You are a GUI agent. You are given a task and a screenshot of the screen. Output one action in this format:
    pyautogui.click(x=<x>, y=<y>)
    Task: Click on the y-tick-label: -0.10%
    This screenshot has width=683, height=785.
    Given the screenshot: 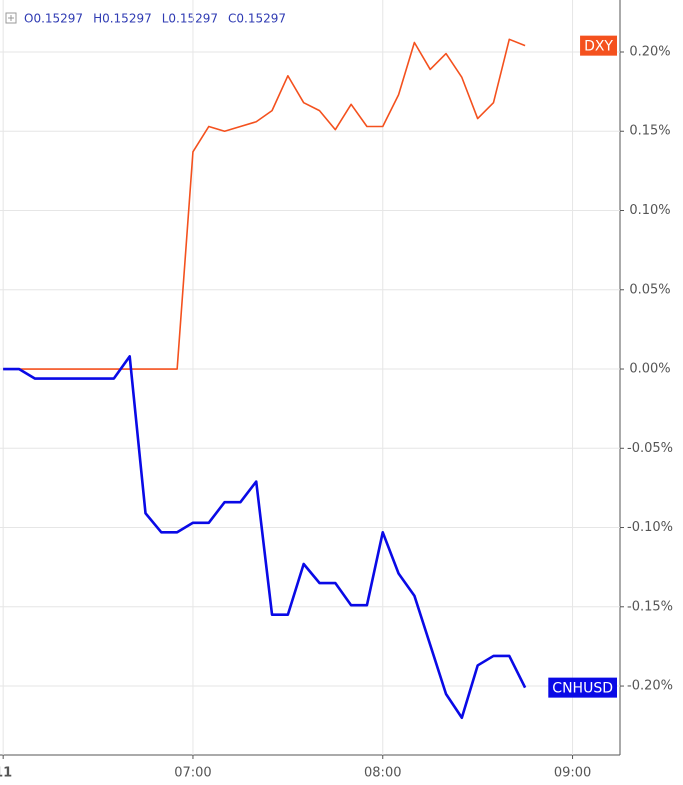 What is the action you would take?
    pyautogui.click(x=650, y=527)
    